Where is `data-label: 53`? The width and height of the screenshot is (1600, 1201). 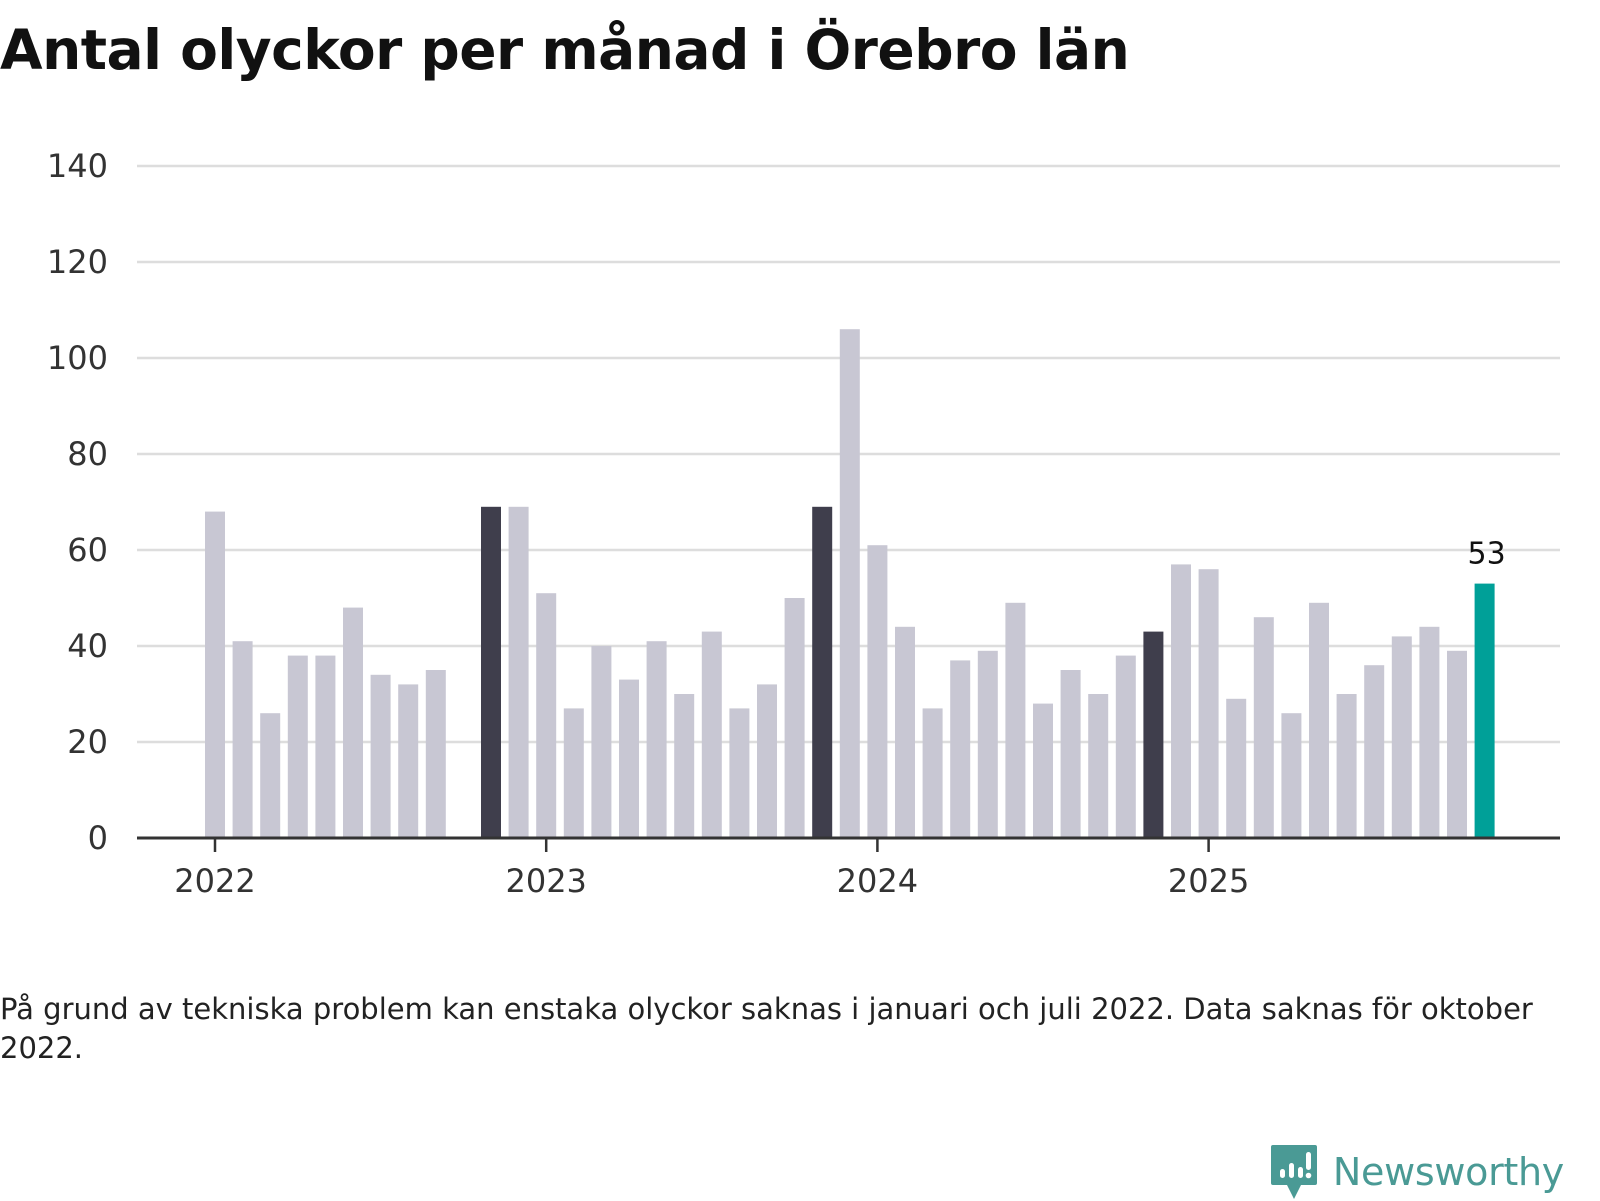
data-label: 53 is located at coordinates (1487, 554).